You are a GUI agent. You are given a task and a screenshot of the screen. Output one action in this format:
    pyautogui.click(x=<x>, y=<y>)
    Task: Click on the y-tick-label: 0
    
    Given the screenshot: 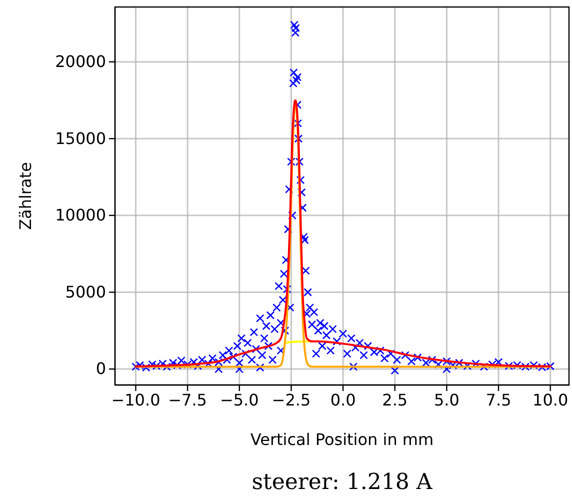 What is the action you would take?
    pyautogui.click(x=101, y=368)
    